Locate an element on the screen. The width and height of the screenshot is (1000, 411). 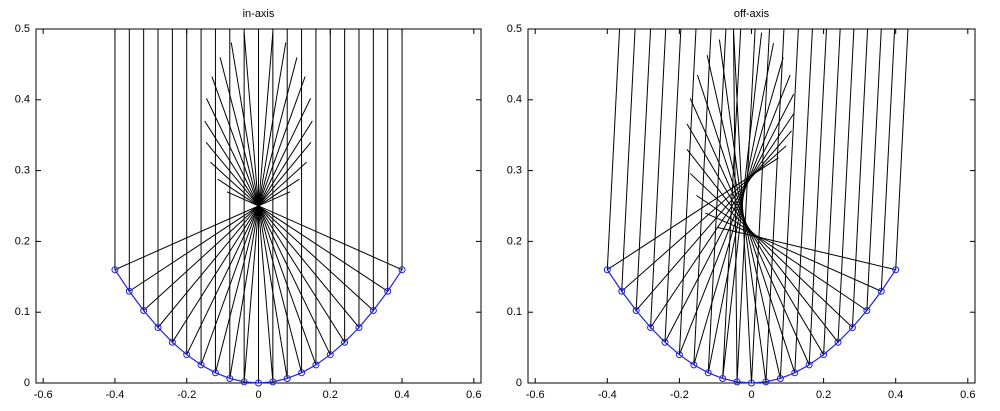
chart-title: in-axis is located at coordinates (259, 14).